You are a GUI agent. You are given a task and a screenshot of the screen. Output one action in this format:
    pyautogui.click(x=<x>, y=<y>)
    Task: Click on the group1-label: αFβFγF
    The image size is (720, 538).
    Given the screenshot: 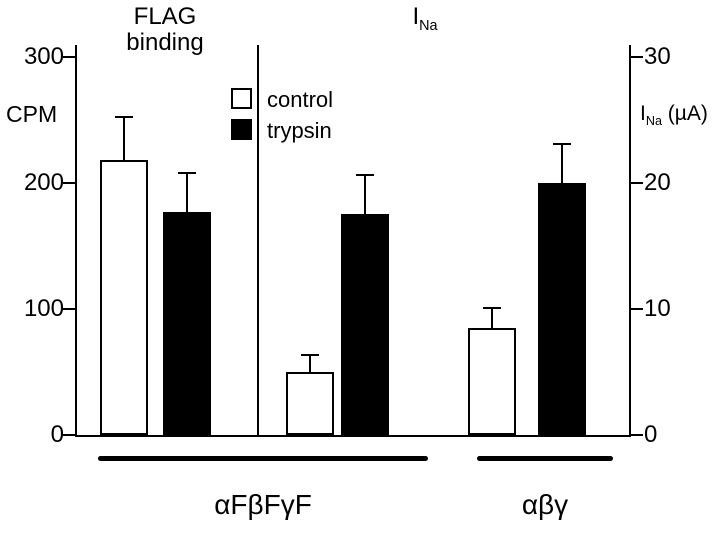 What is the action you would take?
    pyautogui.click(x=263, y=504)
    